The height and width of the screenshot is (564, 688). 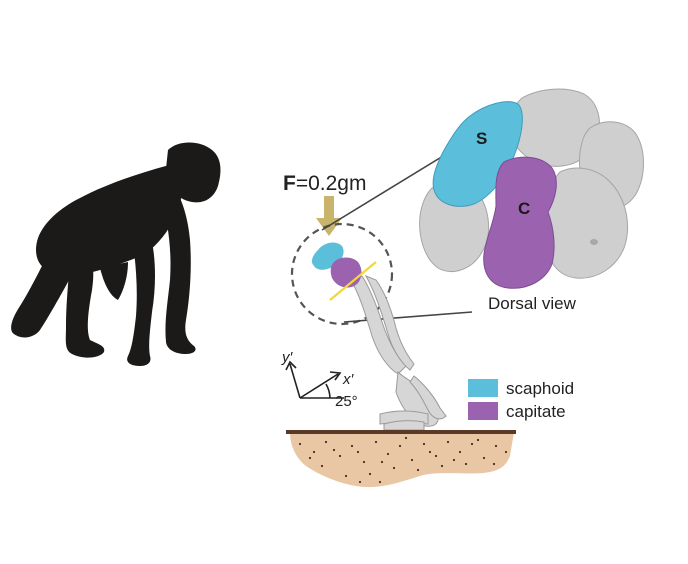 What do you see at coordinates (324, 183) in the screenshot?
I see `force-label: F=0.2gm` at bounding box center [324, 183].